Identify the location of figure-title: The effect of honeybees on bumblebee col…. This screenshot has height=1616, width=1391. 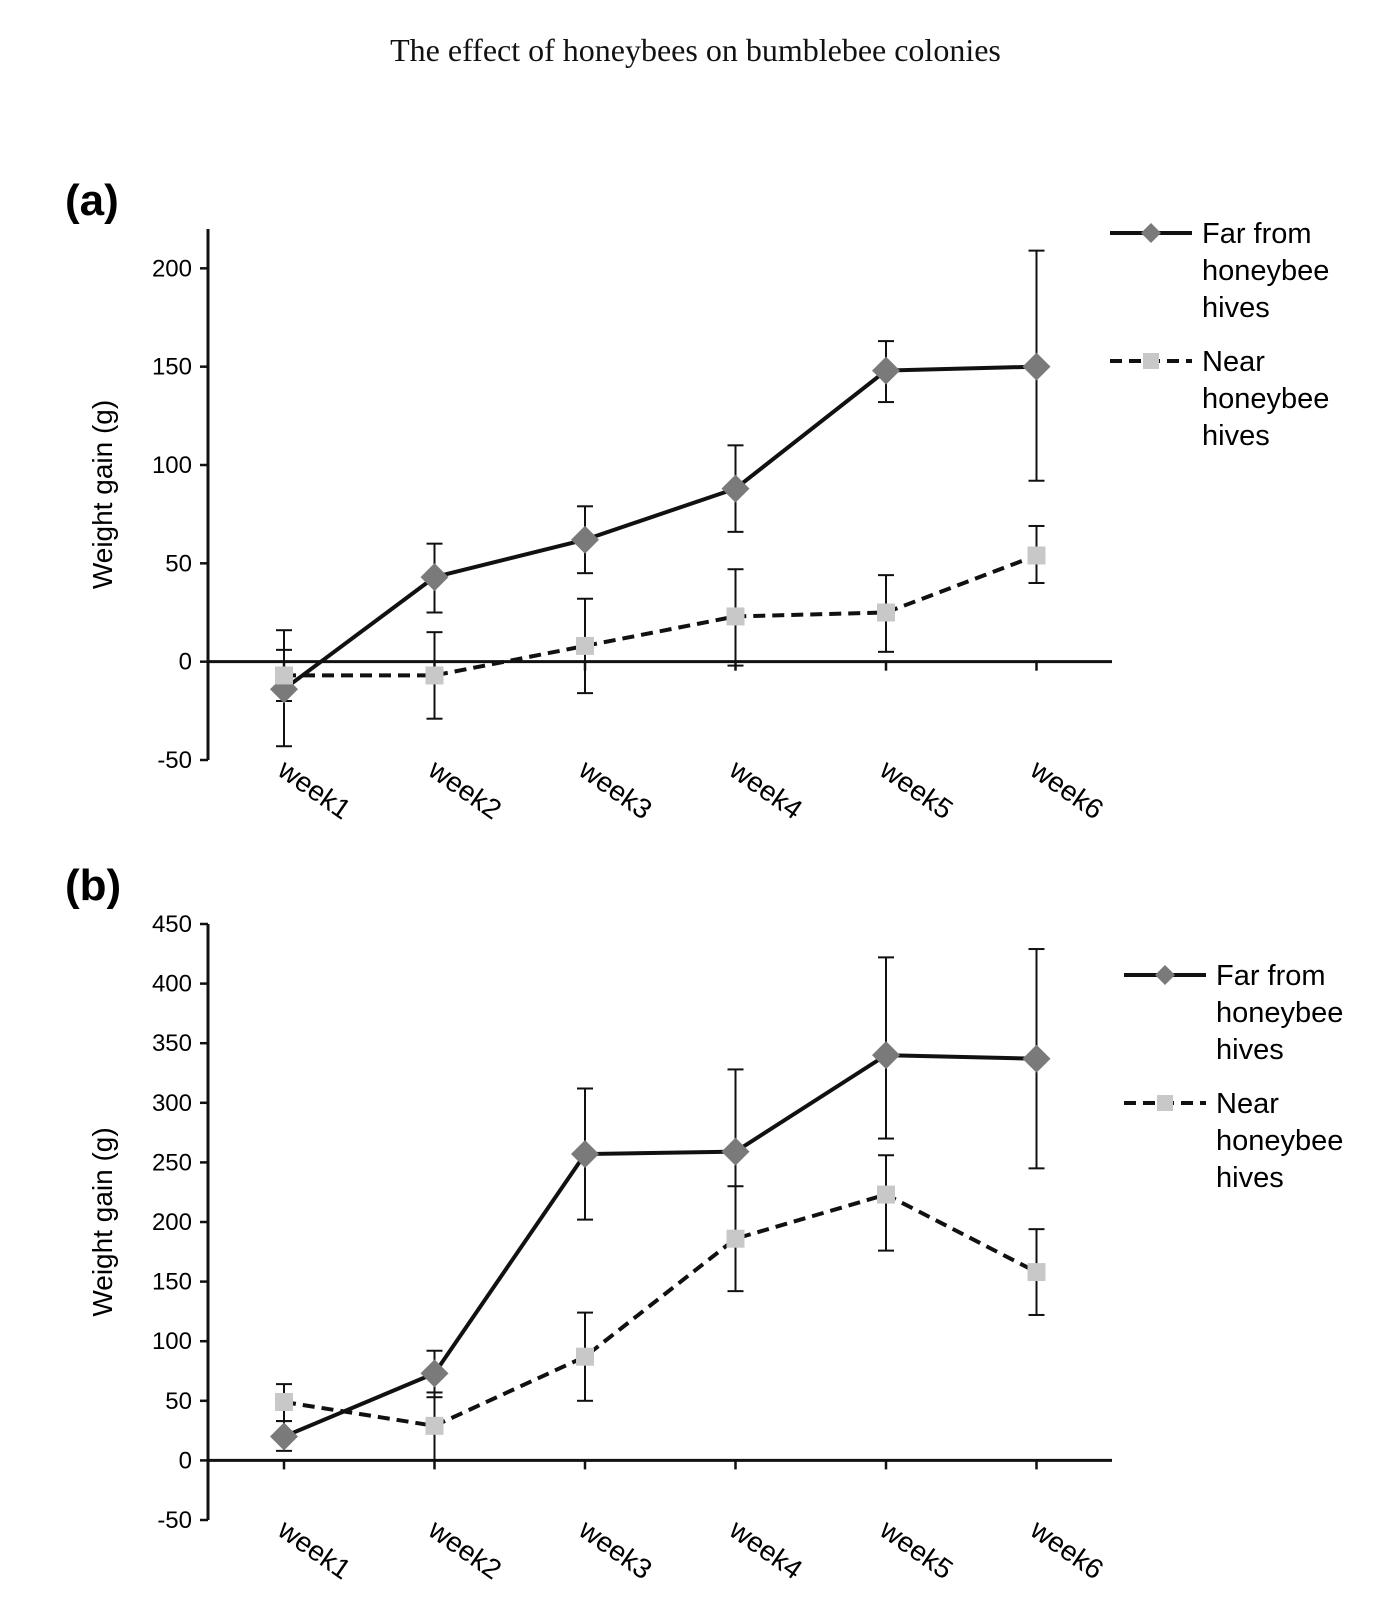
(695, 50).